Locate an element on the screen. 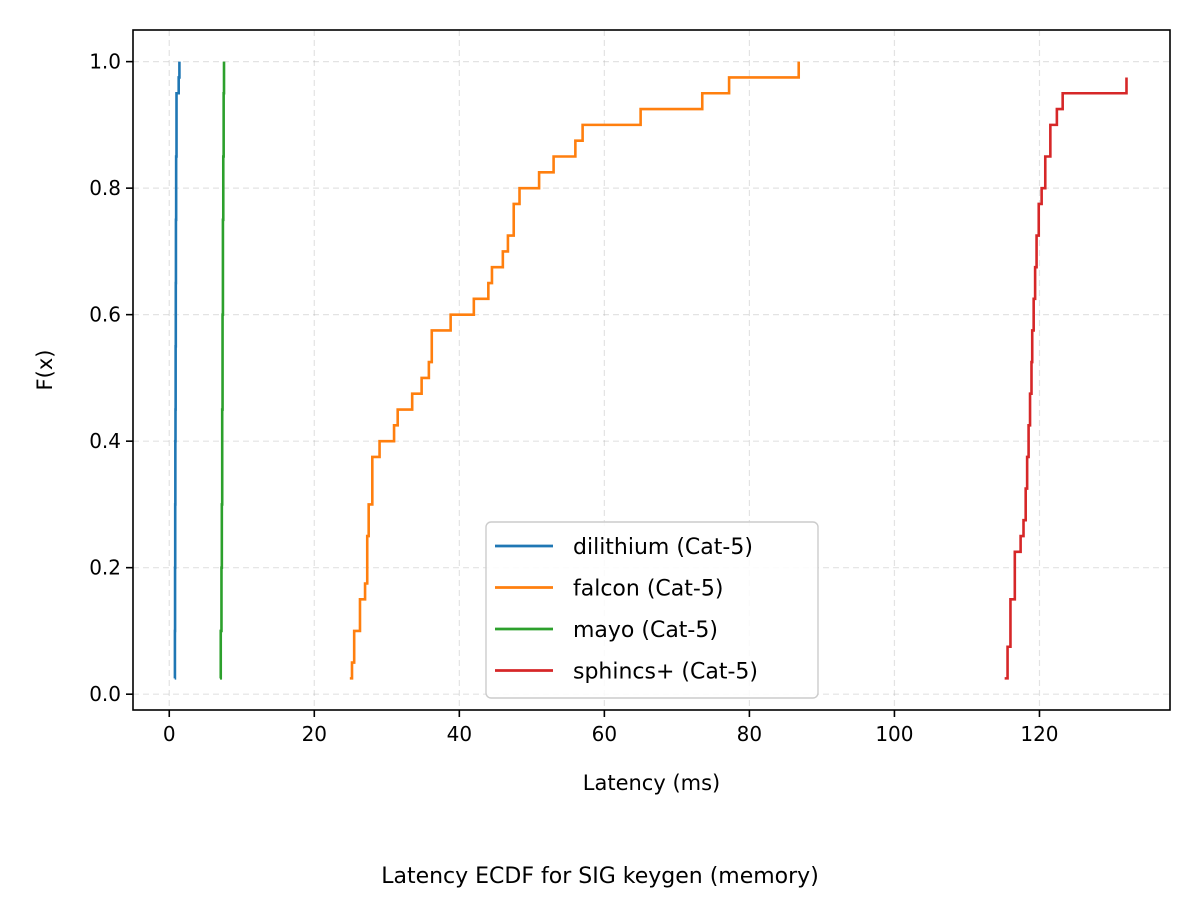  x-tick-label: 100 is located at coordinates (894, 734).